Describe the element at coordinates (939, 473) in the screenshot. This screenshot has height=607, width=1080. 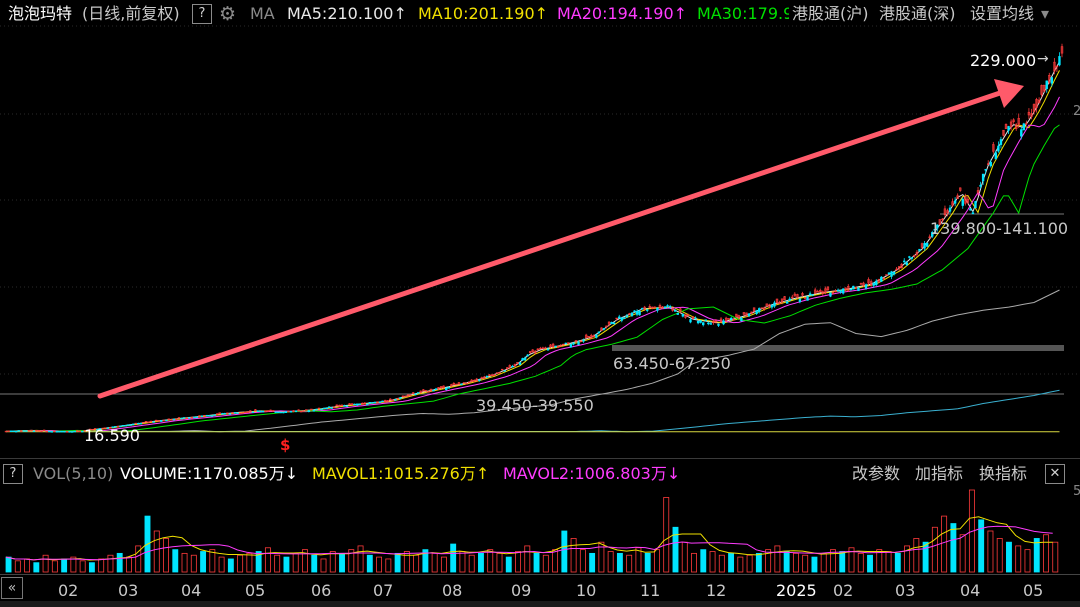
I see `add-indicator-button: 加指标` at that location.